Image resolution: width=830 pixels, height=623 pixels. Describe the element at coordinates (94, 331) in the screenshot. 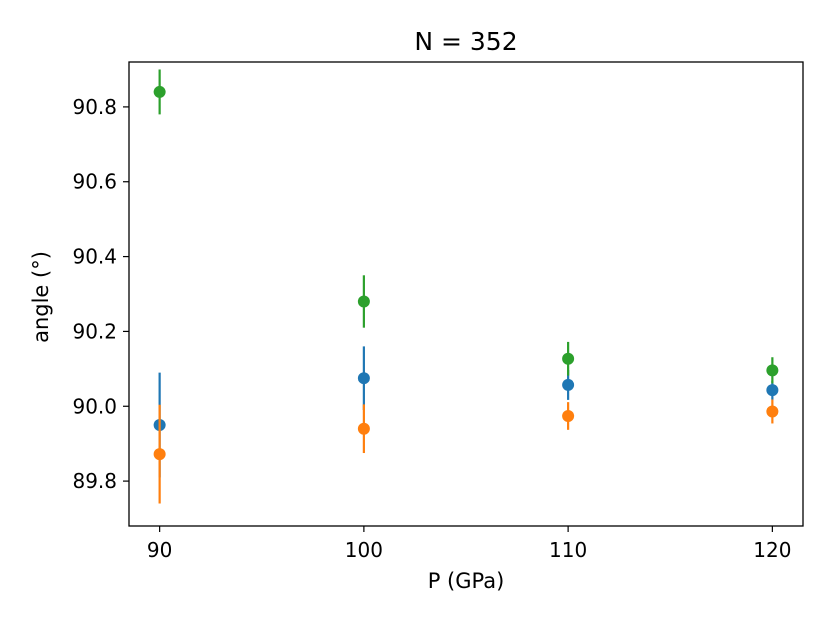

I see `y-tick-label: 90.2` at that location.